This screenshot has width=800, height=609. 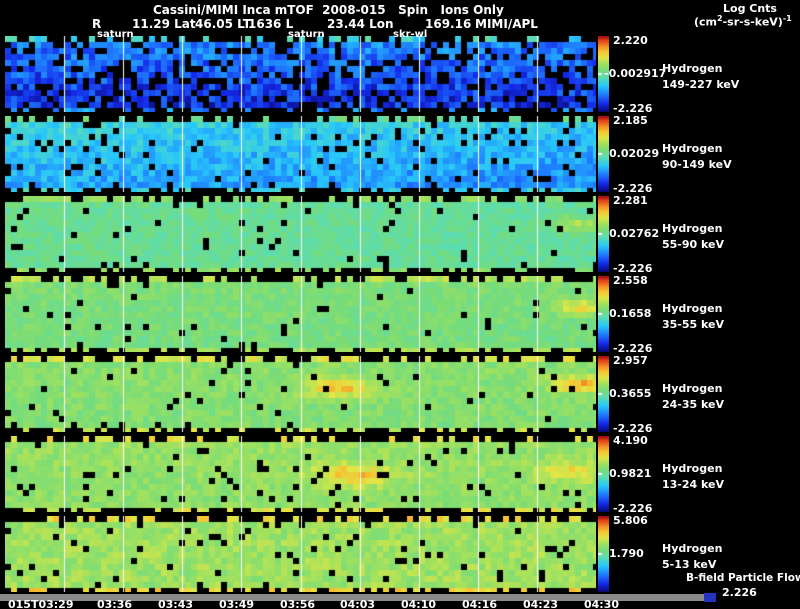 What do you see at coordinates (419, 603) in the screenshot?
I see `time-tick-label: 04:10` at bounding box center [419, 603].